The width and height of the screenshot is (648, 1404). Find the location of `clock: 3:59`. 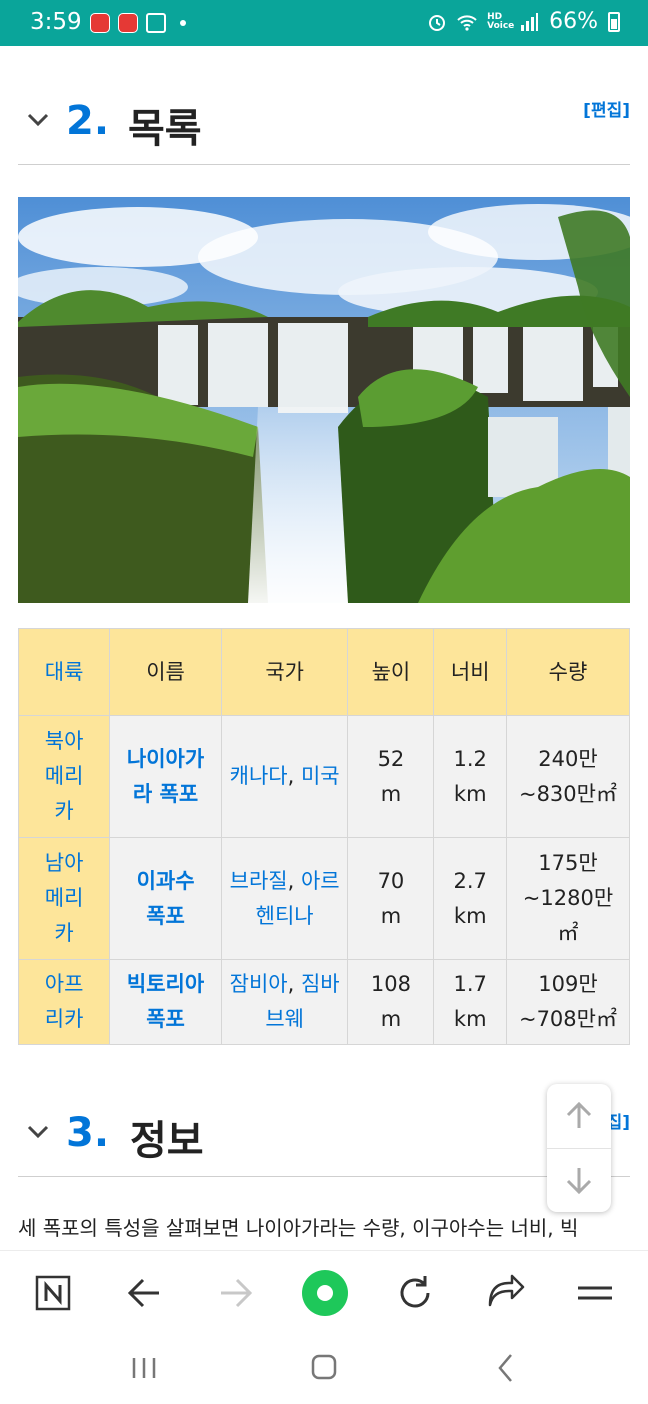

clock: 3:59 is located at coordinates (56, 22).